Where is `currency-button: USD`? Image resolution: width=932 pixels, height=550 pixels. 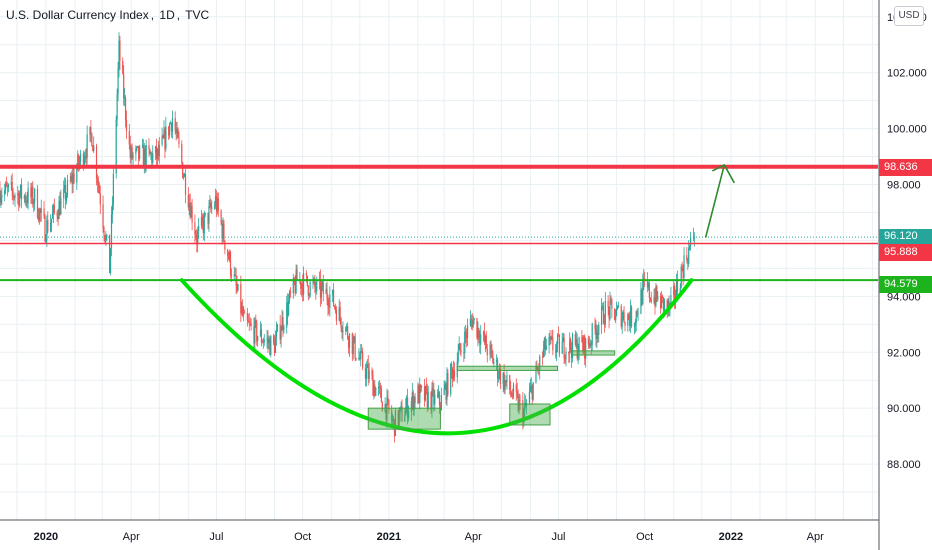 currency-button: USD is located at coordinates (909, 16).